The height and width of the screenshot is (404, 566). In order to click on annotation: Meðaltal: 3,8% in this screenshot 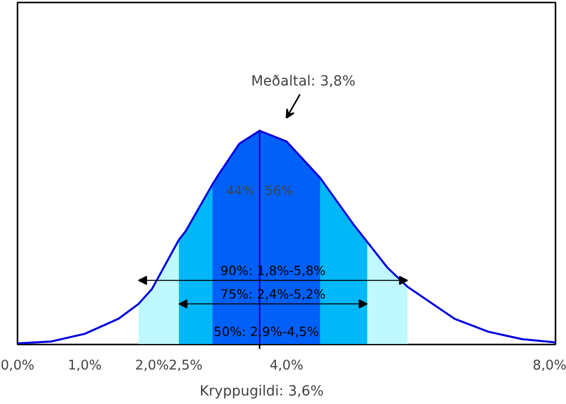, I will do `click(303, 82)`.